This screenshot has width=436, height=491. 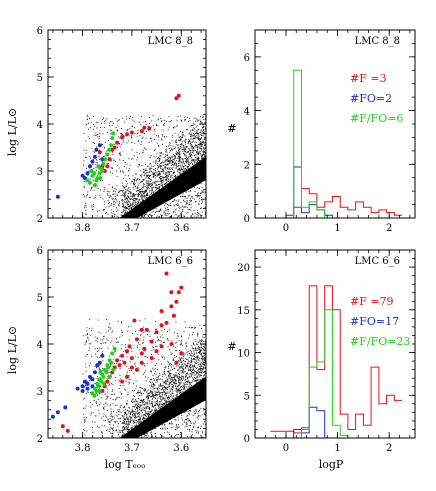 I want to click on data-point, so click(x=100, y=178).